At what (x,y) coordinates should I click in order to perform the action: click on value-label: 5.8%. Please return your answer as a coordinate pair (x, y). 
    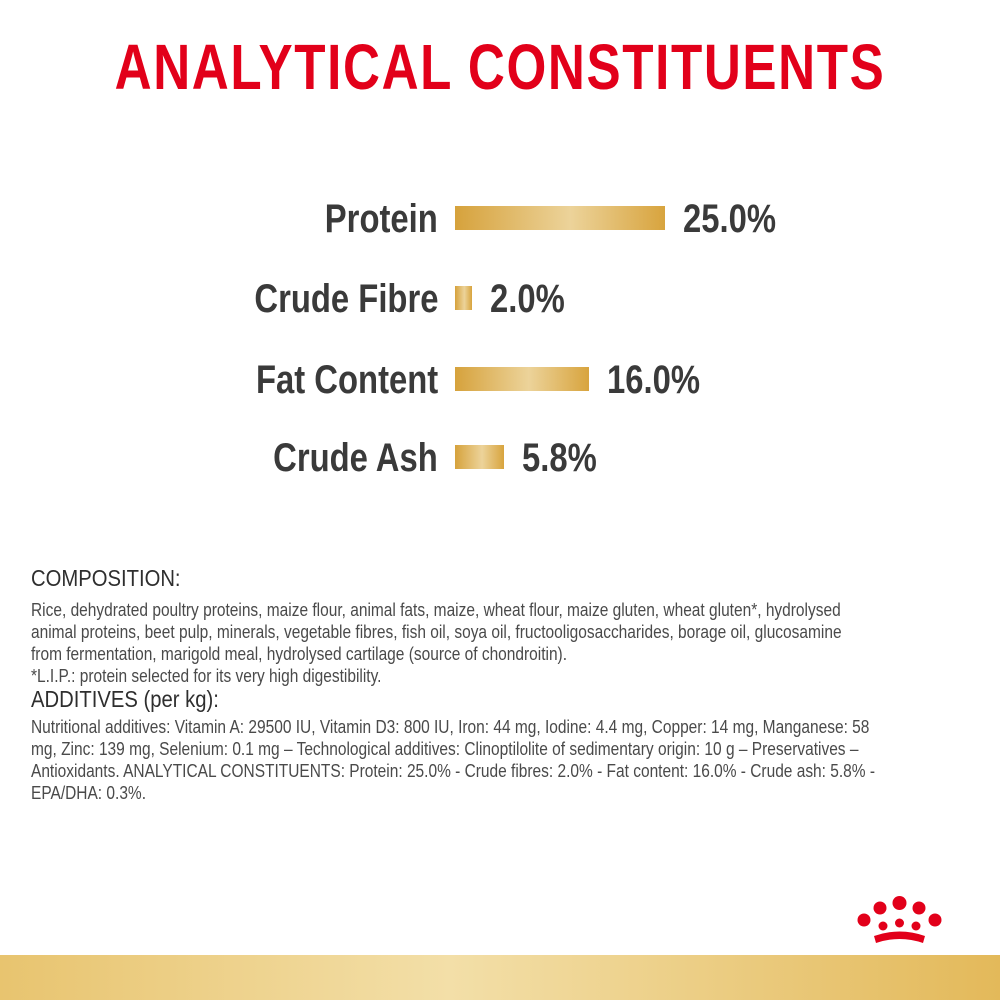
    Looking at the image, I should click on (559, 458).